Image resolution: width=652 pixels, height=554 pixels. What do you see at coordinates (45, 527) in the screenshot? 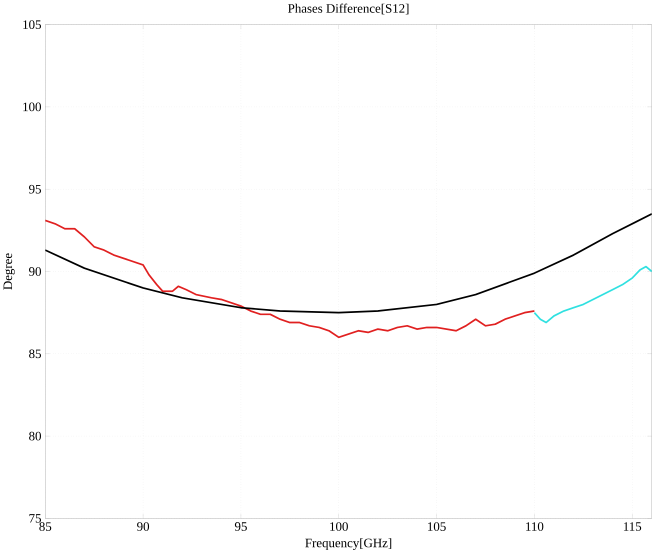
I see `x-tick-label: 85` at bounding box center [45, 527].